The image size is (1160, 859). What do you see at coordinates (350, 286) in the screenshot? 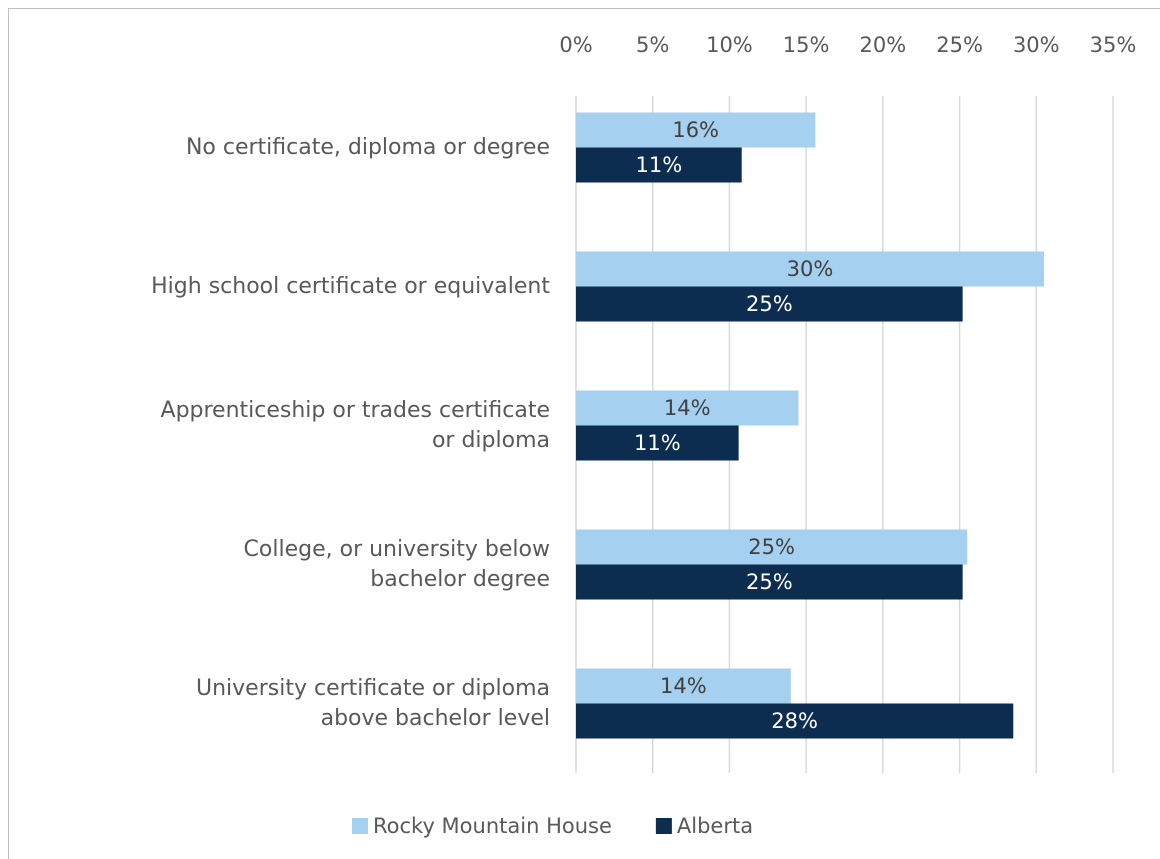
I see `y-tick-label: High school certificate or equivalent` at bounding box center [350, 286].